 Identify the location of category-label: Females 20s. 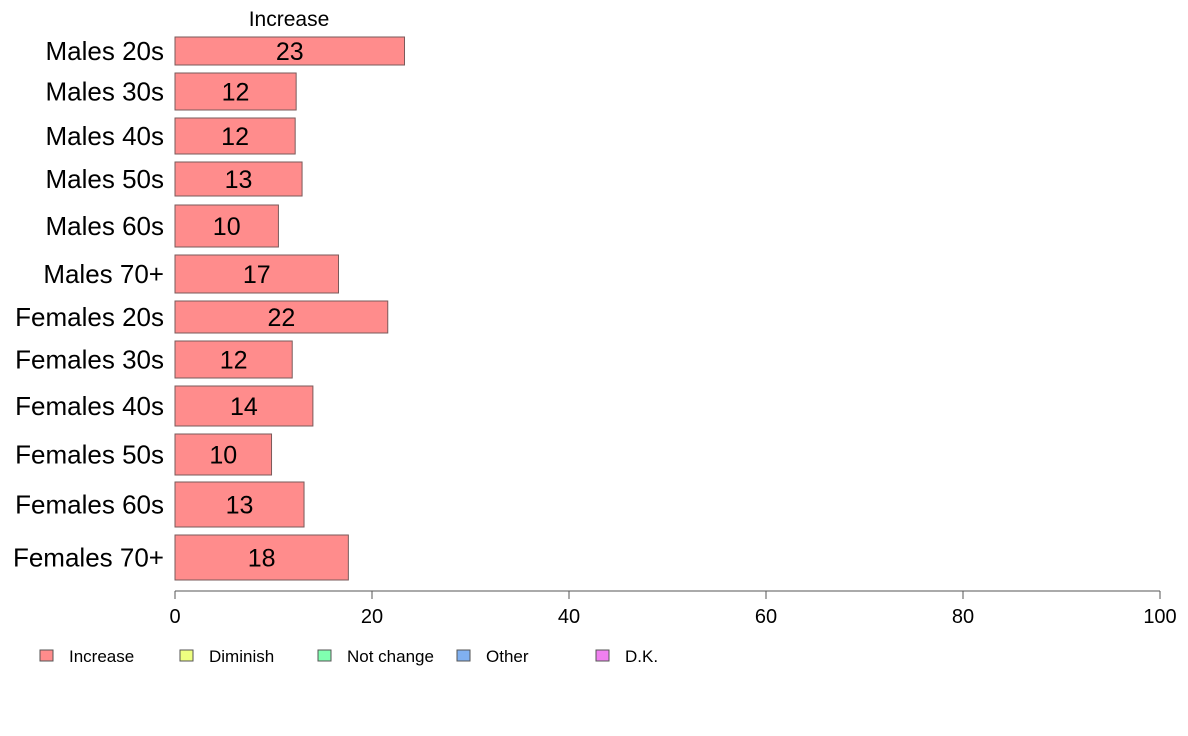
(89, 317).